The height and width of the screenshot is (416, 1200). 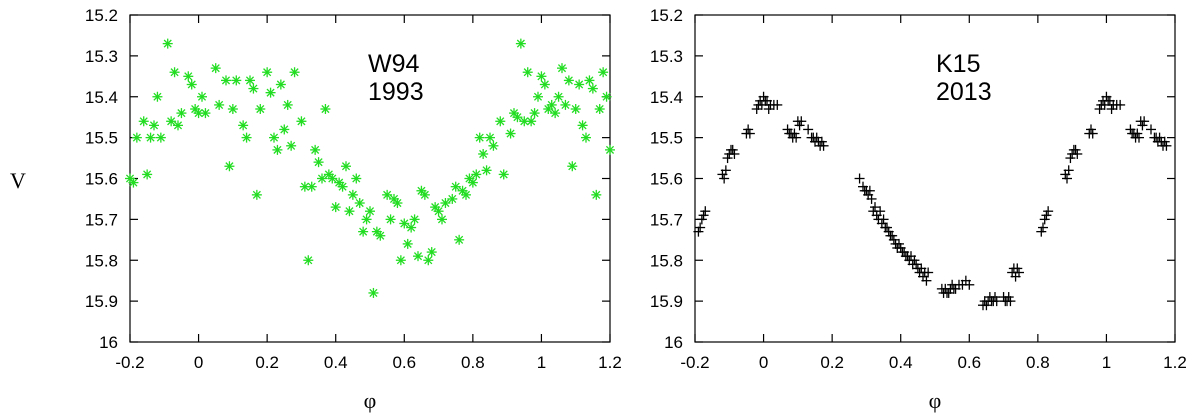 I want to click on left-y-tick-label: 15.8, so click(x=101, y=260).